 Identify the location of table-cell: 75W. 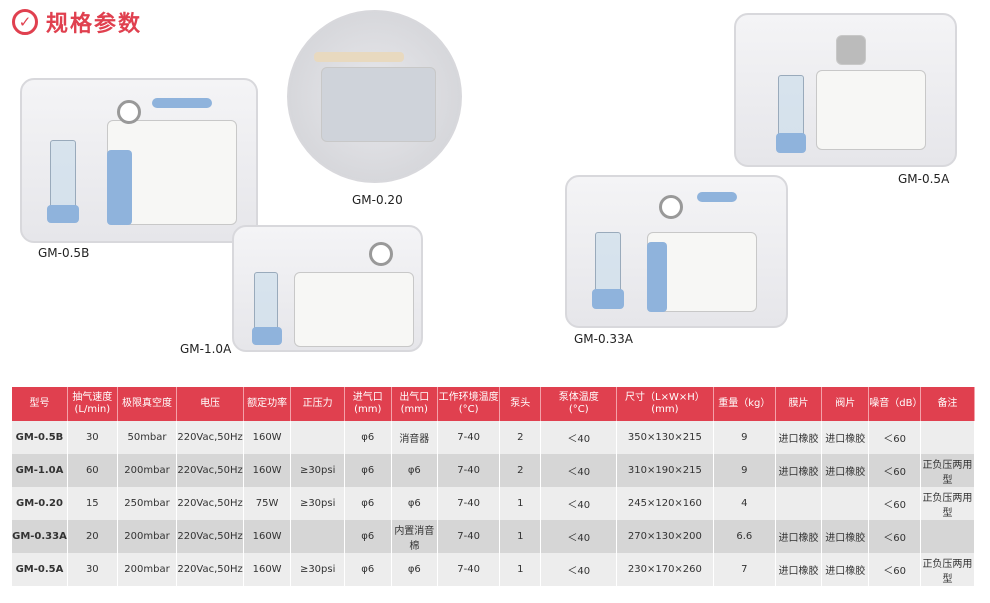
(267, 503).